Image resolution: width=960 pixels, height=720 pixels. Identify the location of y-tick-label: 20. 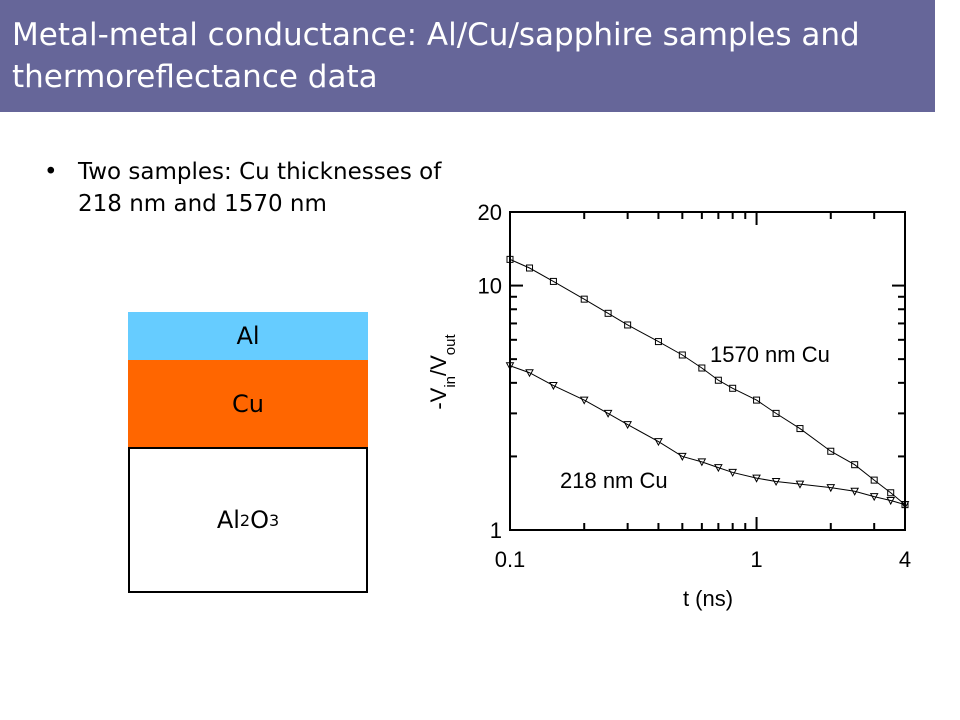
(490, 212).